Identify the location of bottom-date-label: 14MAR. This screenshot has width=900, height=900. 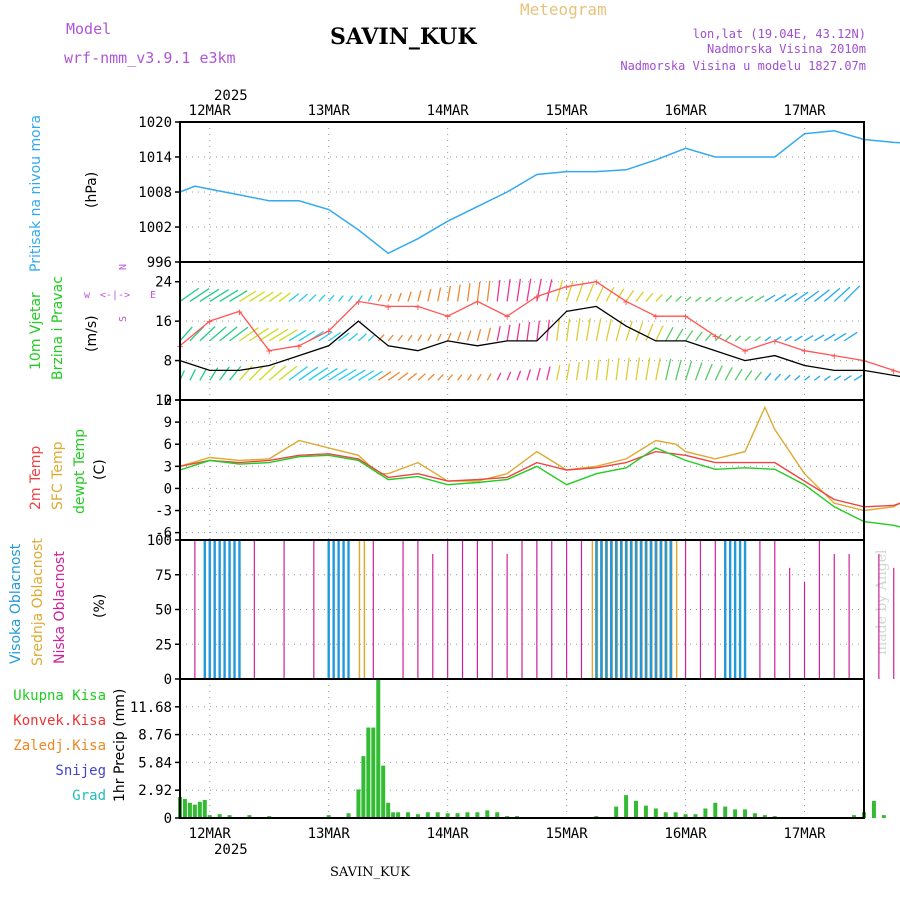
(448, 834).